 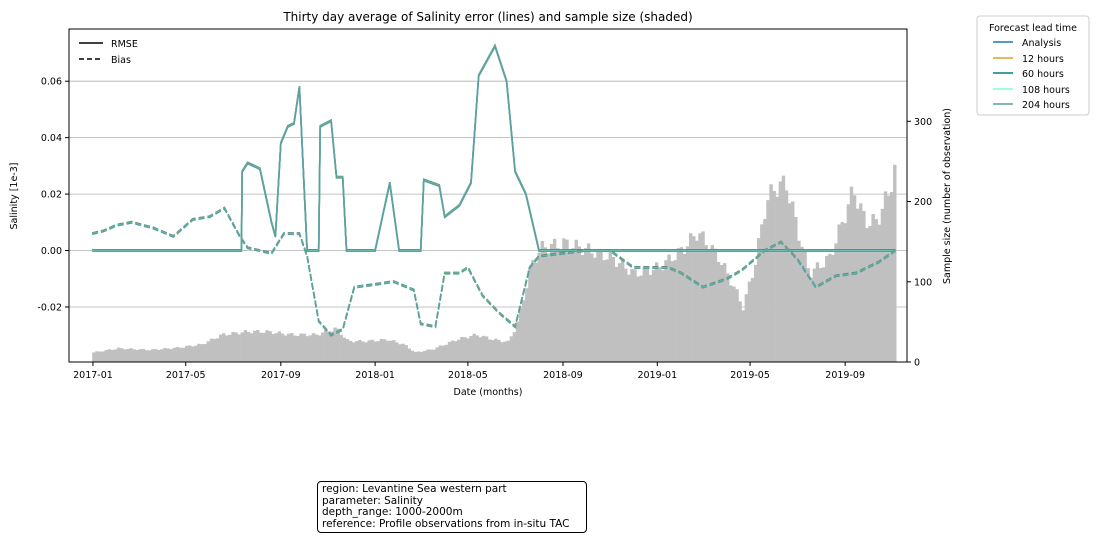 I want to click on legend-bias-label: Bias, so click(x=121, y=60).